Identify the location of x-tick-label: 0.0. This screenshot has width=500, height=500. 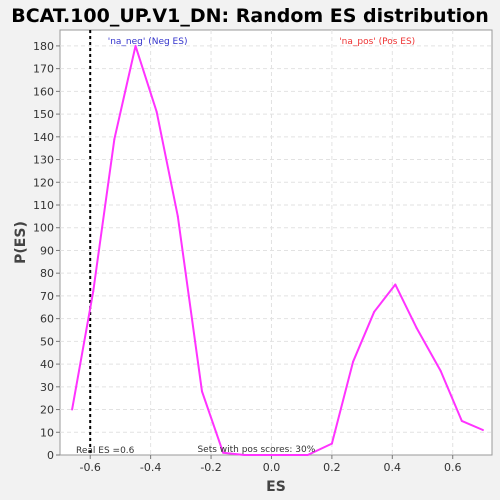
(272, 467).